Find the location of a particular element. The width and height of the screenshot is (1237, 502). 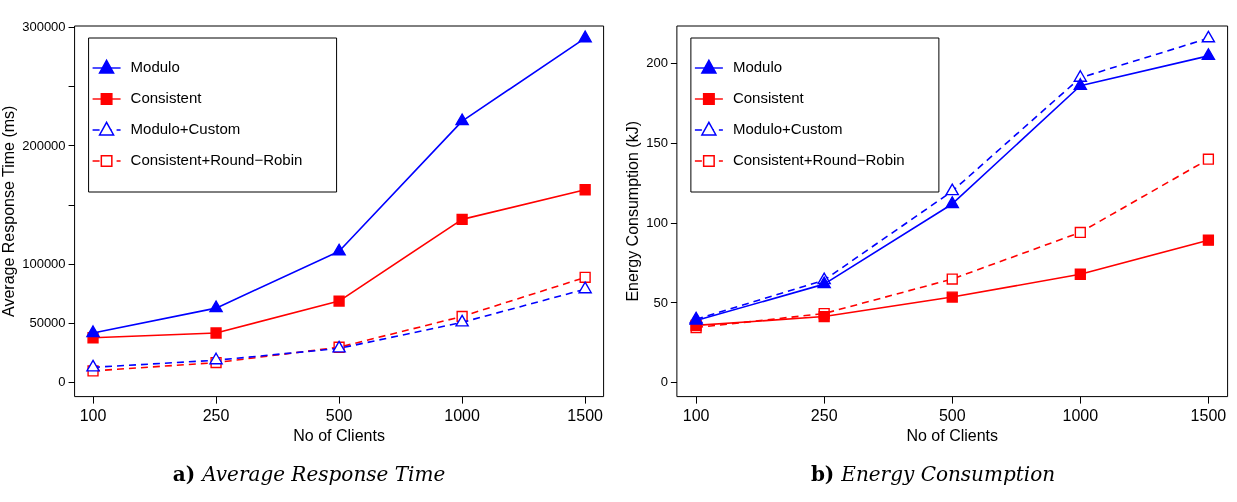

y-tick-label: 200000 is located at coordinates (44, 145).